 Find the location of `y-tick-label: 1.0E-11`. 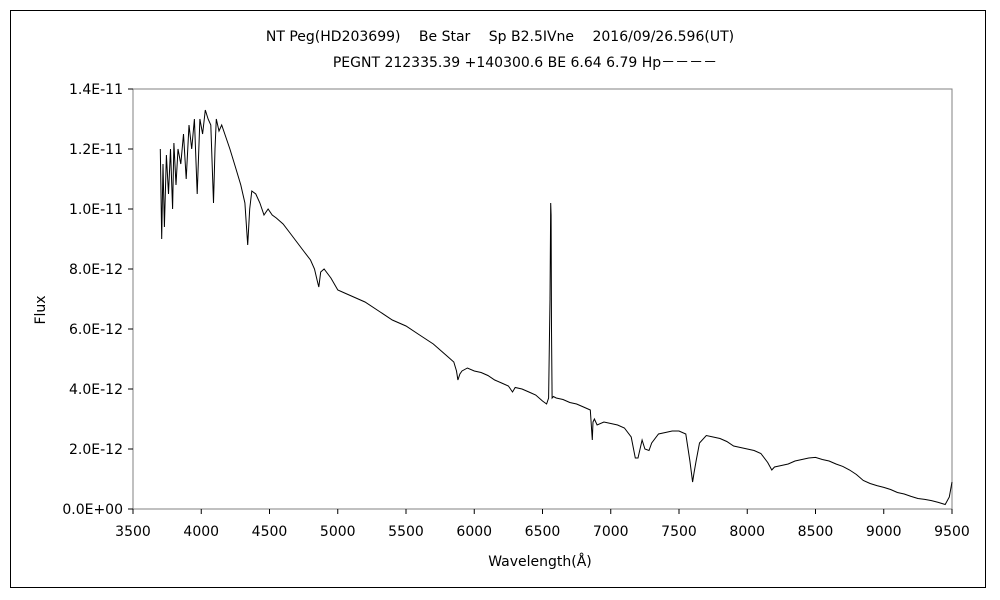

y-tick-label: 1.0E-11 is located at coordinates (96, 210).